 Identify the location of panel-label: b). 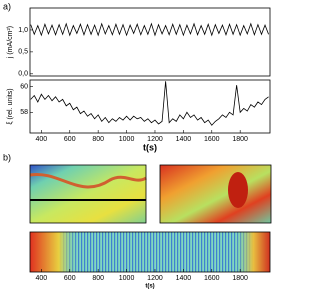
(7, 157).